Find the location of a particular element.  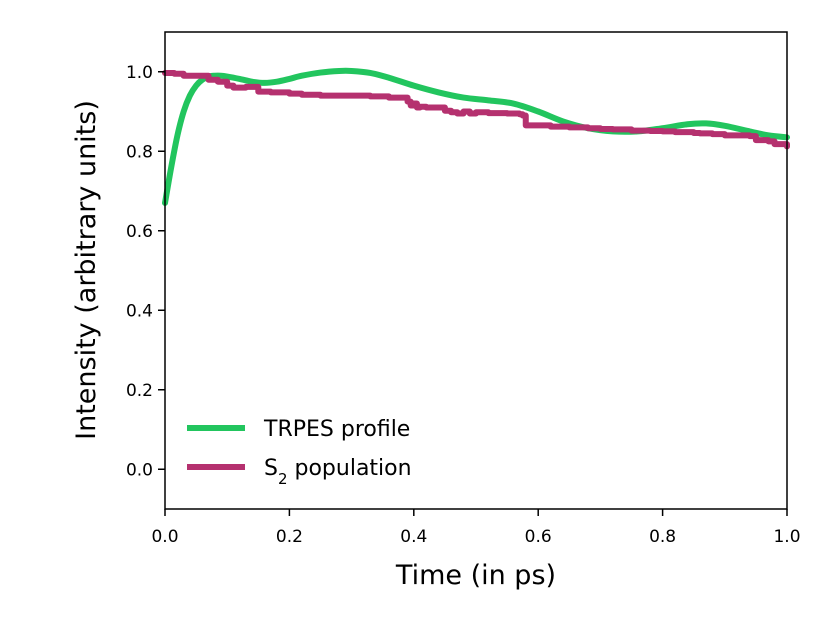

y-tick-label: 1.0 is located at coordinates (139, 73).